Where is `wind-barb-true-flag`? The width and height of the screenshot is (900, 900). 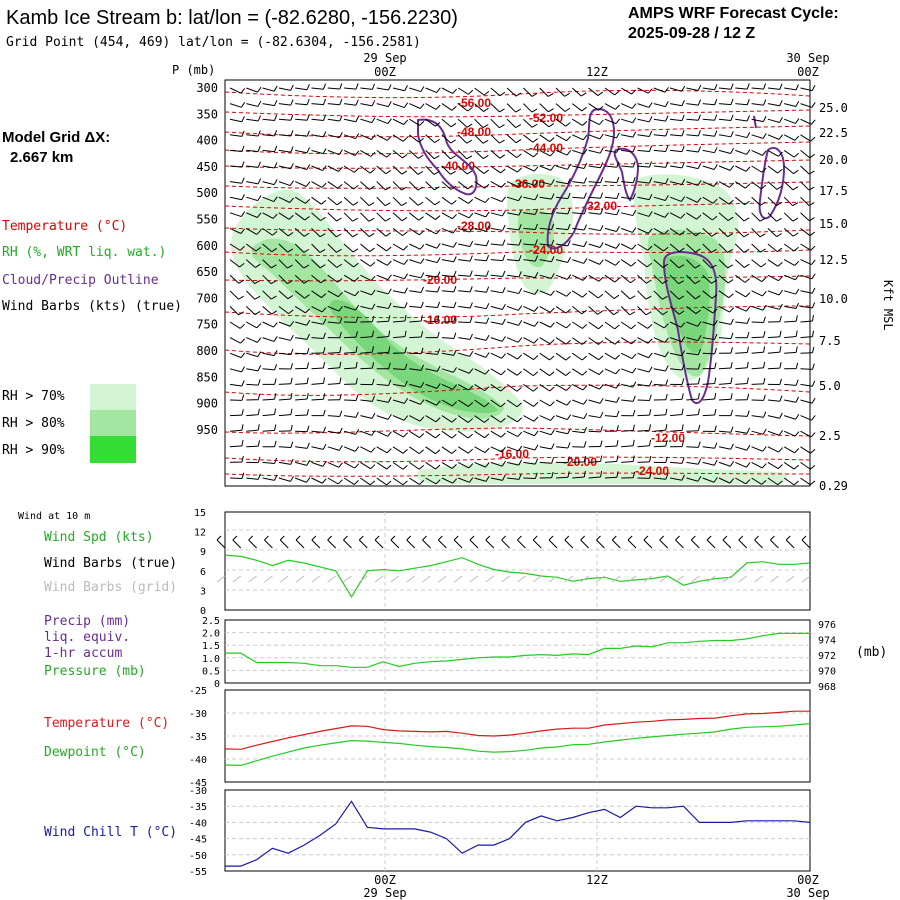
wind-barb-true-flag is located at coordinates (314, 538).